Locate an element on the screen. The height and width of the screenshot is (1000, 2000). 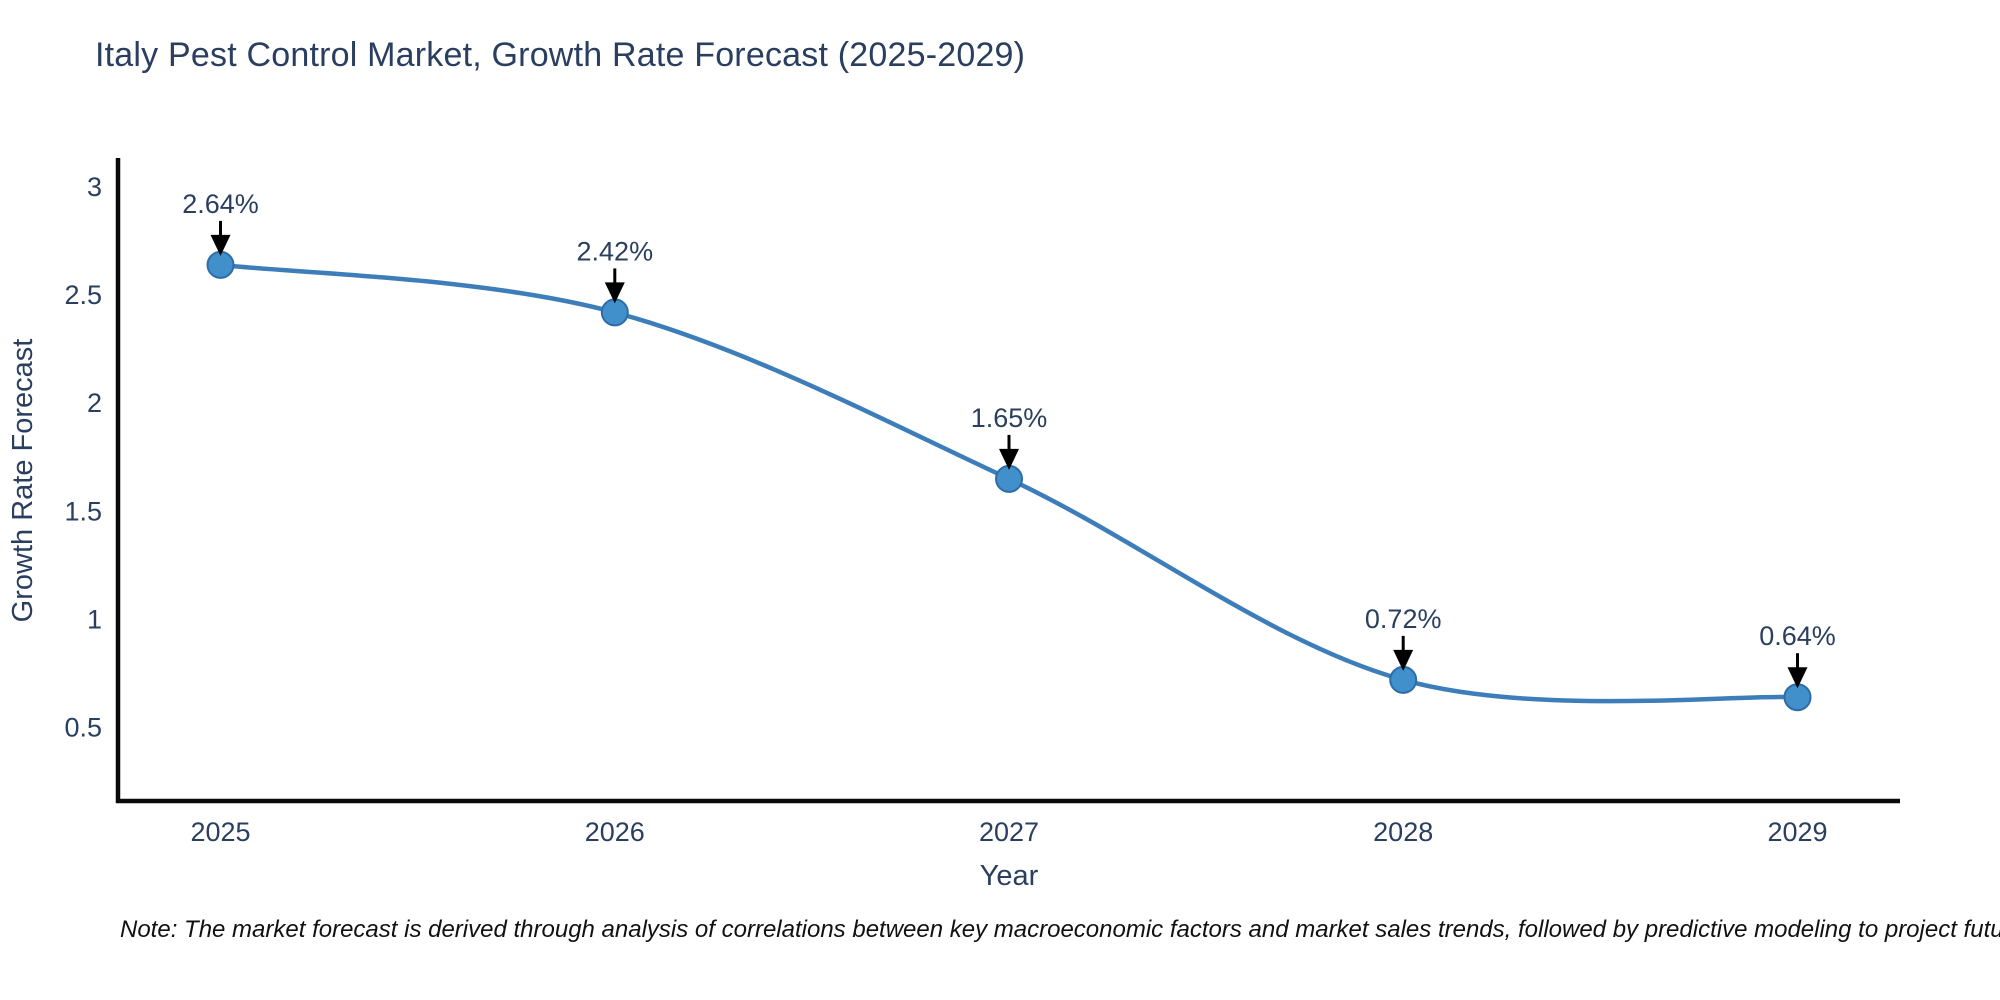
x-tick-label: 2025 is located at coordinates (220, 832).